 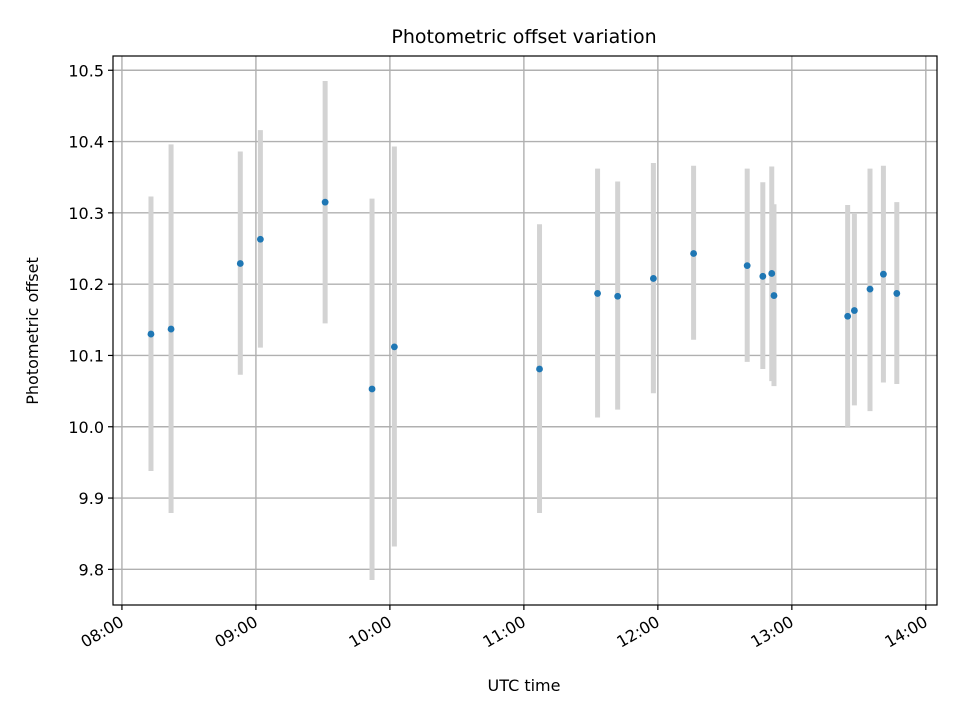 What do you see at coordinates (86, 355) in the screenshot?
I see `y-tick-label: 10.1` at bounding box center [86, 355].